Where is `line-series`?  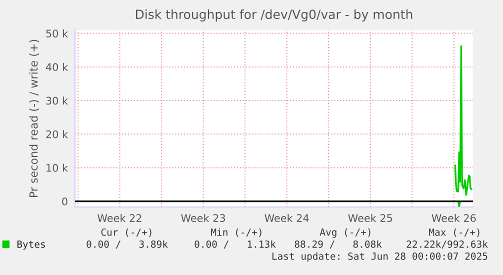
line-series is located at coordinates (463, 120).